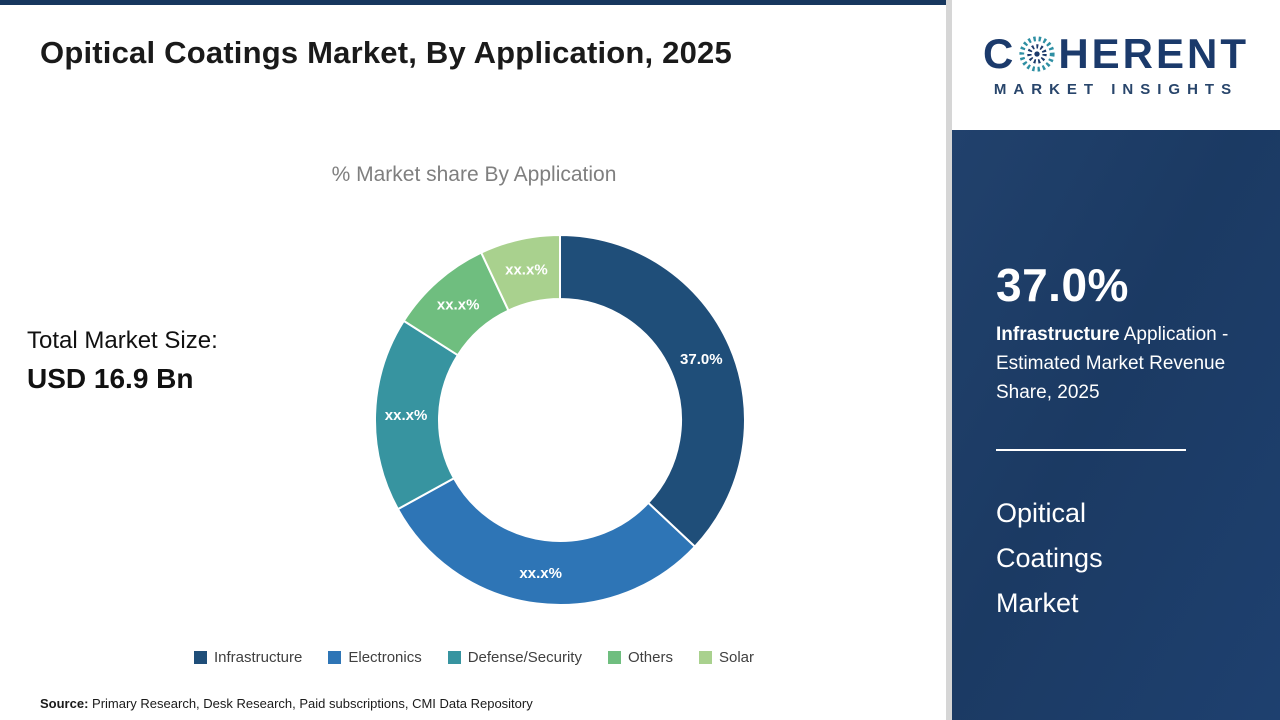  What do you see at coordinates (1049, 558) in the screenshot?
I see `report-market-name: Opitical Coatings Market` at bounding box center [1049, 558].